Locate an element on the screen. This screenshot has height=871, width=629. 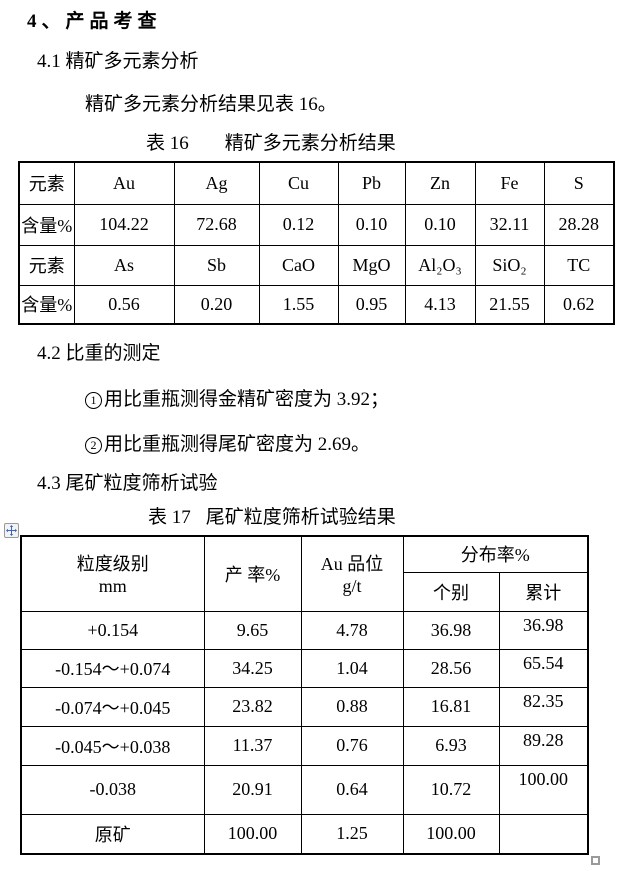
paragraph-s41-body: 精矿多元素分析结果见表 16。 is located at coordinates (211, 104).